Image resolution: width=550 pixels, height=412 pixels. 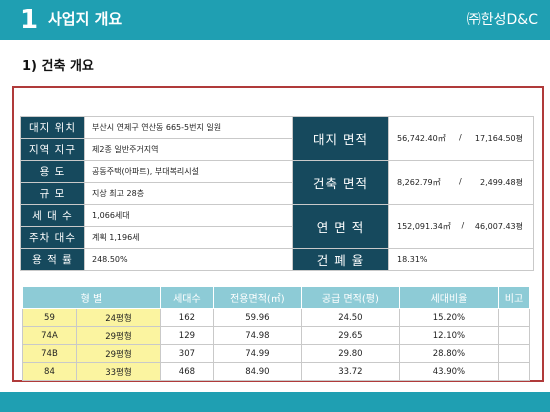 I want to click on floor-area-sqm: 152,091.34㎡, so click(x=424, y=226).